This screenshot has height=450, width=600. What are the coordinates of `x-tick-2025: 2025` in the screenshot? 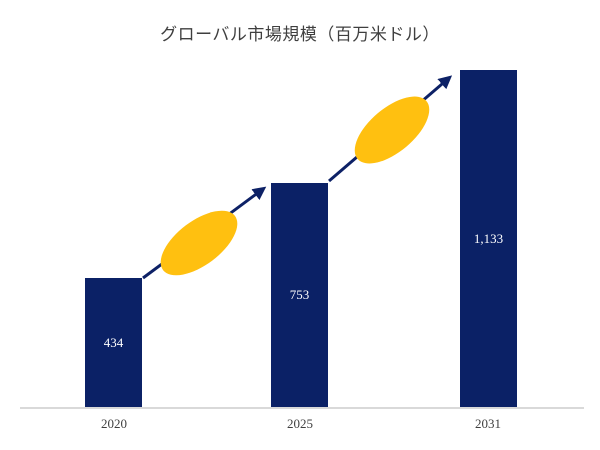 It's located at (300, 423).